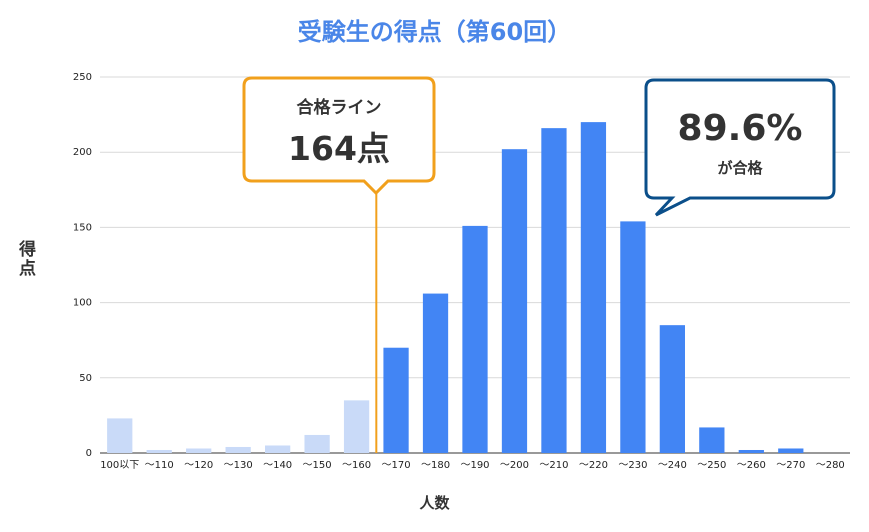 This screenshot has width=869, height=532. What do you see at coordinates (740, 168) in the screenshot?
I see `pass-rate-label: が合格` at bounding box center [740, 168].